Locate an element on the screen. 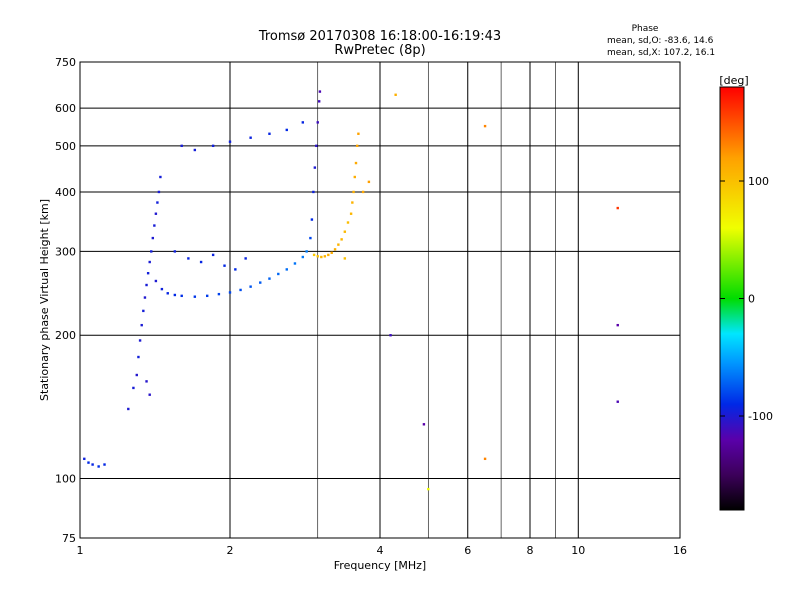 The image size is (800, 604). y-tick-label: 500 is located at coordinates (65, 146).